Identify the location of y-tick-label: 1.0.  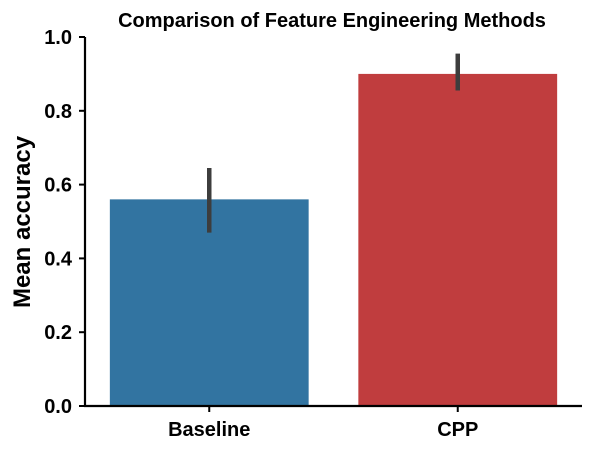
(58, 38).